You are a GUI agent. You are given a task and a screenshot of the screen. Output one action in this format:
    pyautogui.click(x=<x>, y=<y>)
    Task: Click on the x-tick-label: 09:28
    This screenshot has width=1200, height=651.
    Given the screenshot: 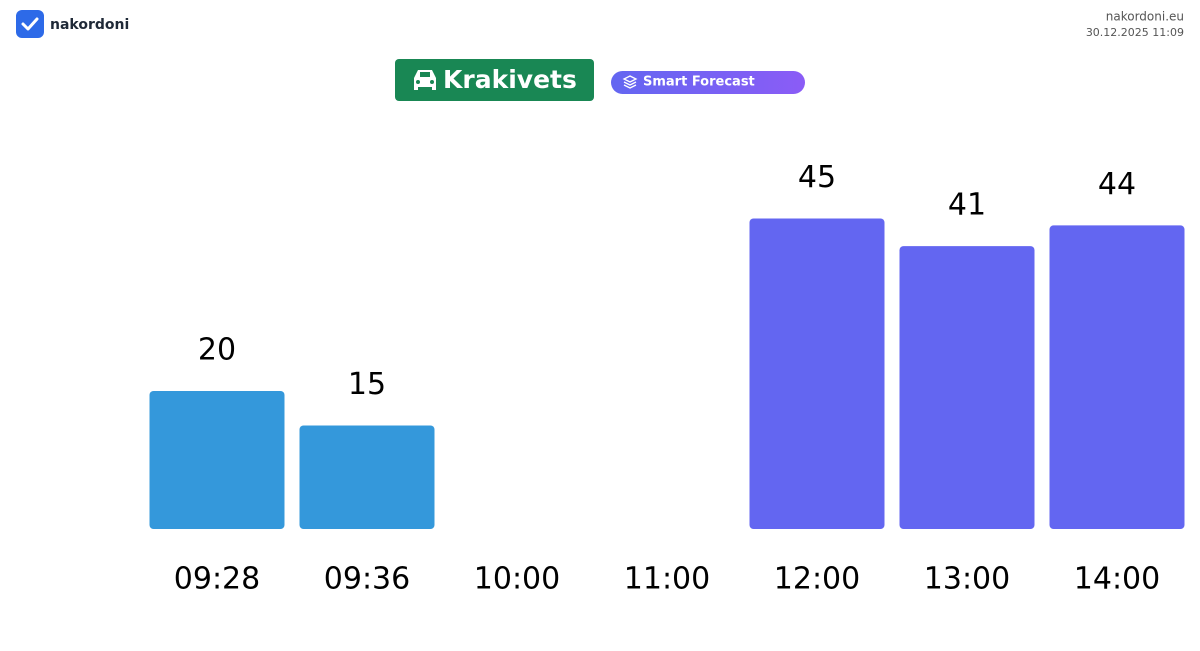 What is the action you would take?
    pyautogui.click(x=217, y=579)
    